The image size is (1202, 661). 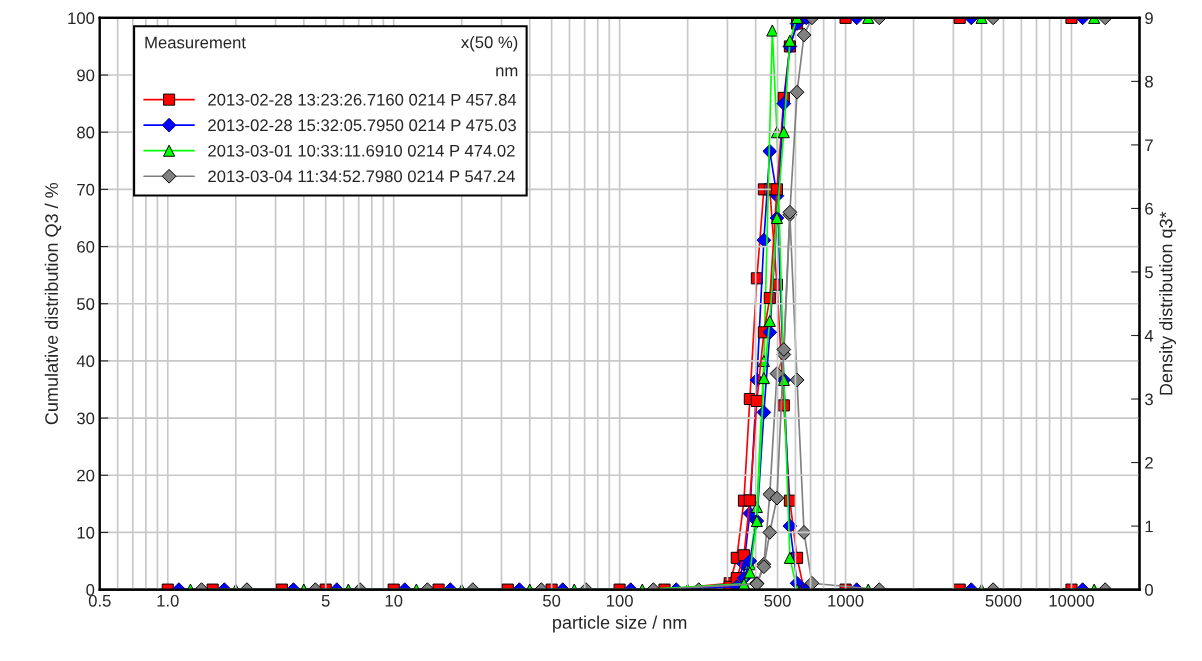 I want to click on x-tick-label: 10, so click(x=394, y=600).